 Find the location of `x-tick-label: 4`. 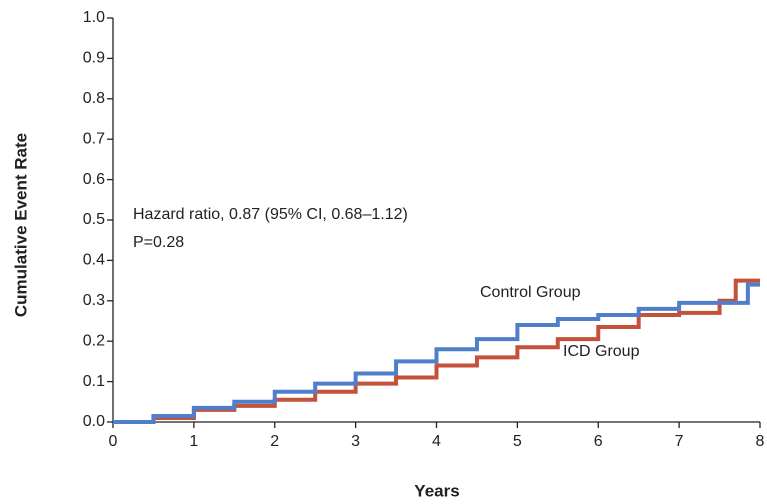

x-tick-label: 4 is located at coordinates (436, 441).